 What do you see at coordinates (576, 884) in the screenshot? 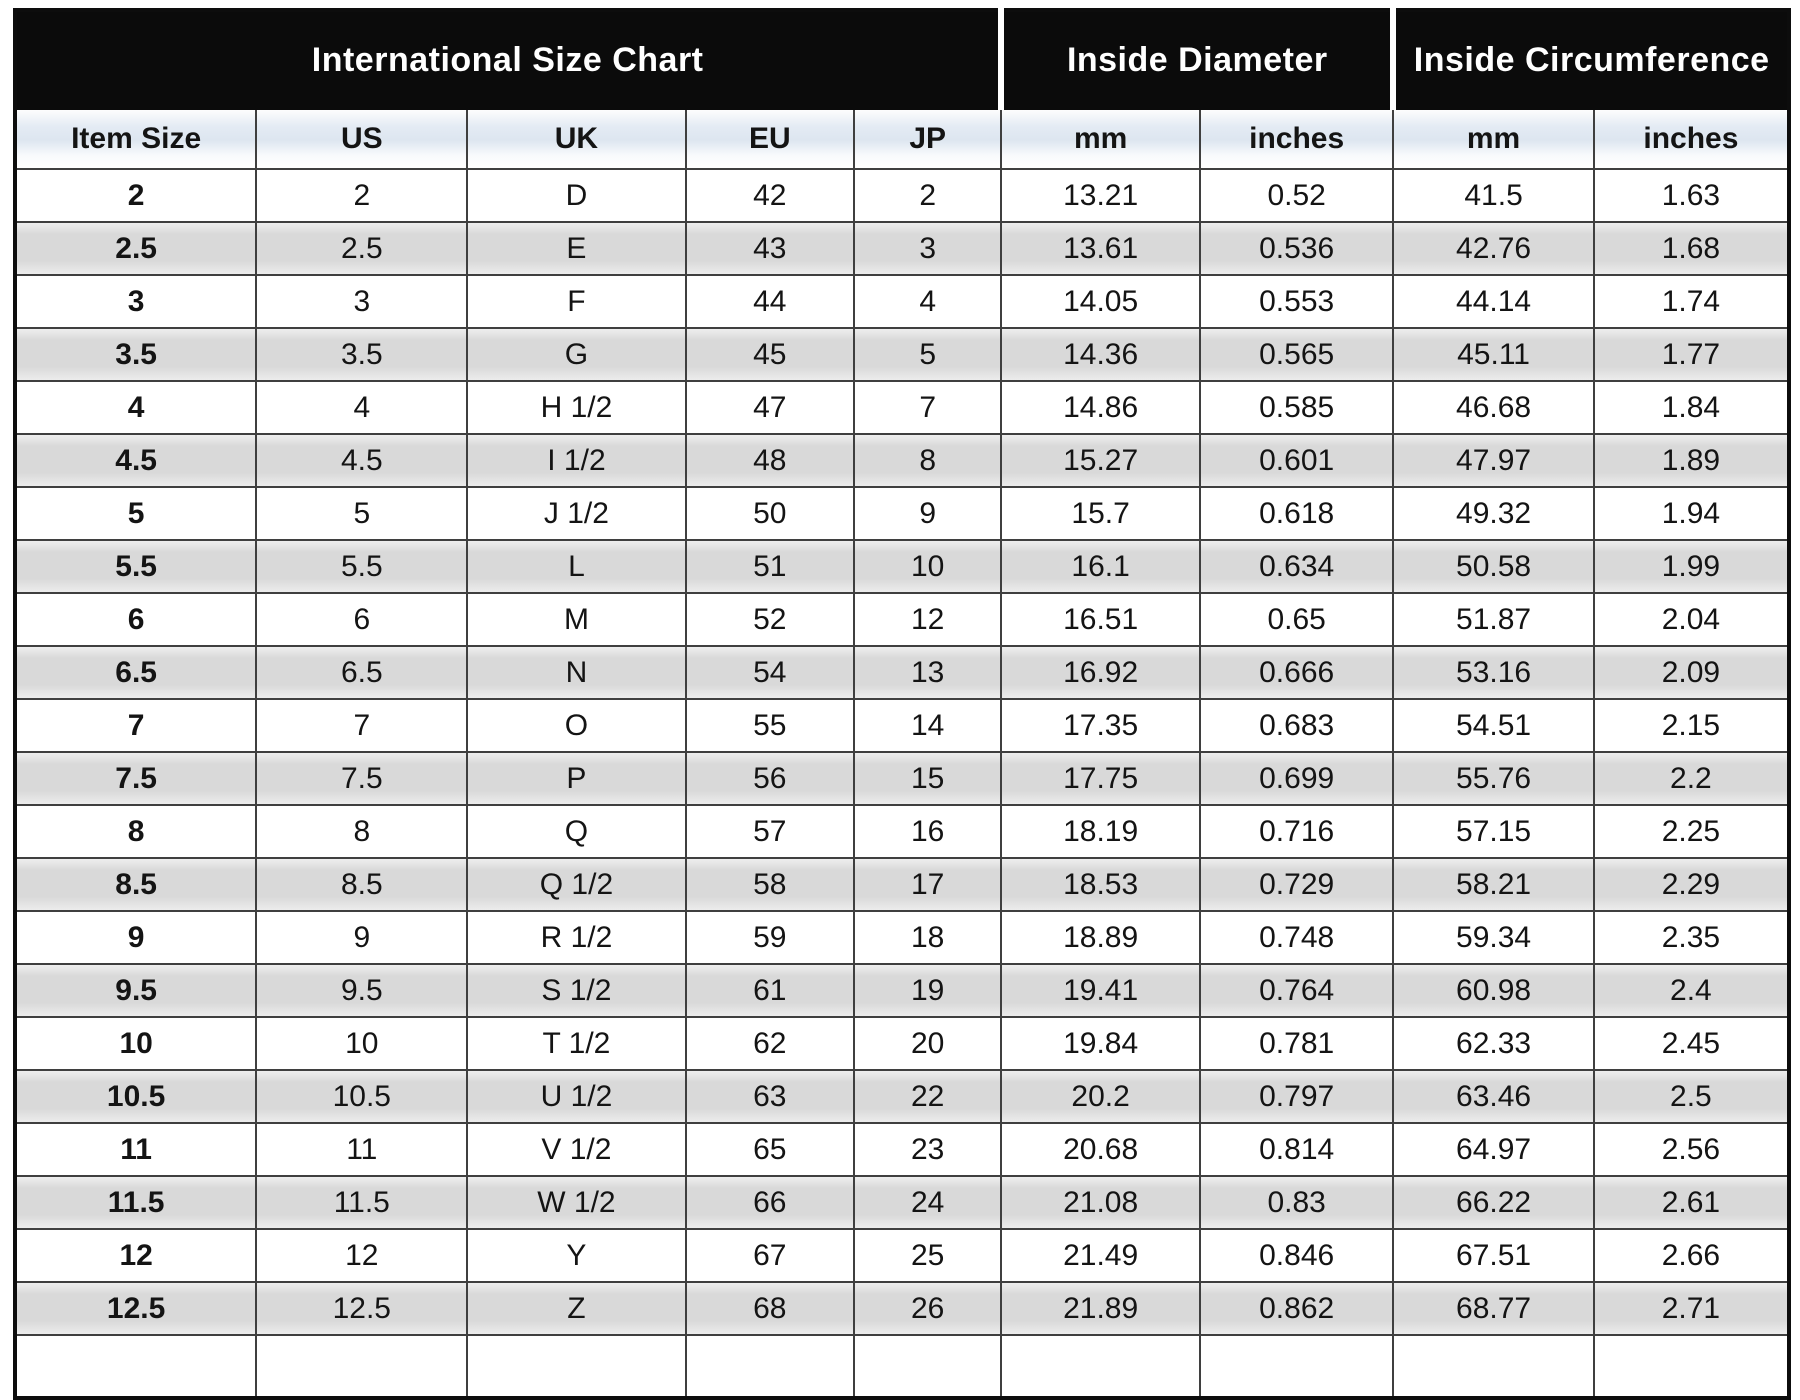
I see `cell-uk: Q 1/2` at bounding box center [576, 884].